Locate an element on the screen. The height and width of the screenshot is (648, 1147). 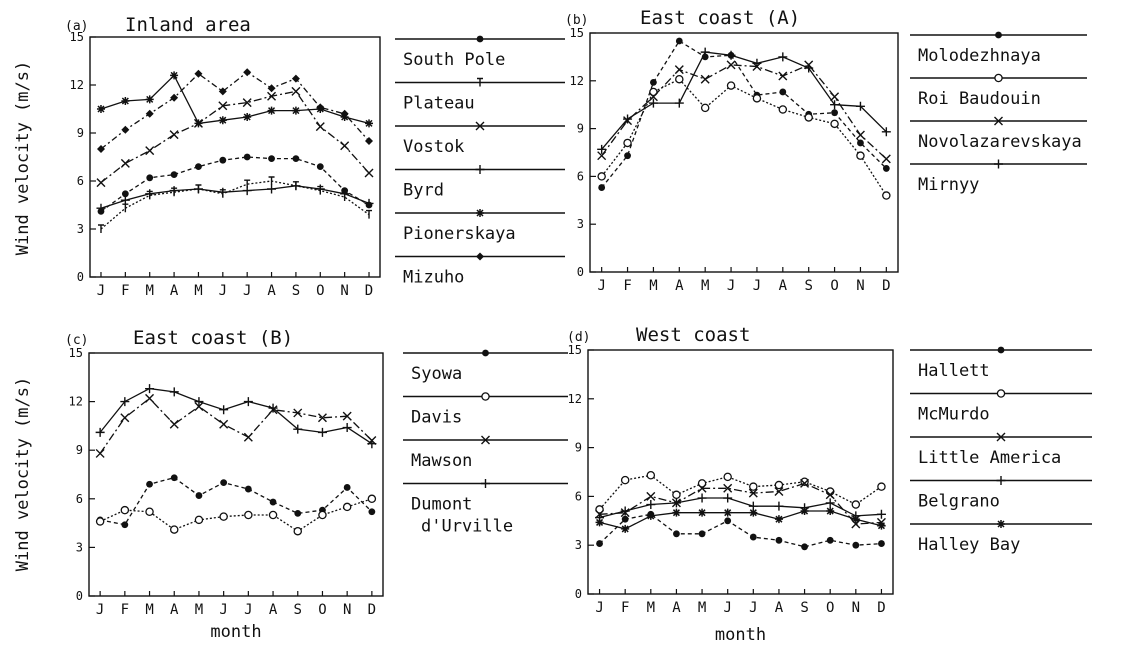
legend-item: Mirnyy is located at coordinates (998, 177).